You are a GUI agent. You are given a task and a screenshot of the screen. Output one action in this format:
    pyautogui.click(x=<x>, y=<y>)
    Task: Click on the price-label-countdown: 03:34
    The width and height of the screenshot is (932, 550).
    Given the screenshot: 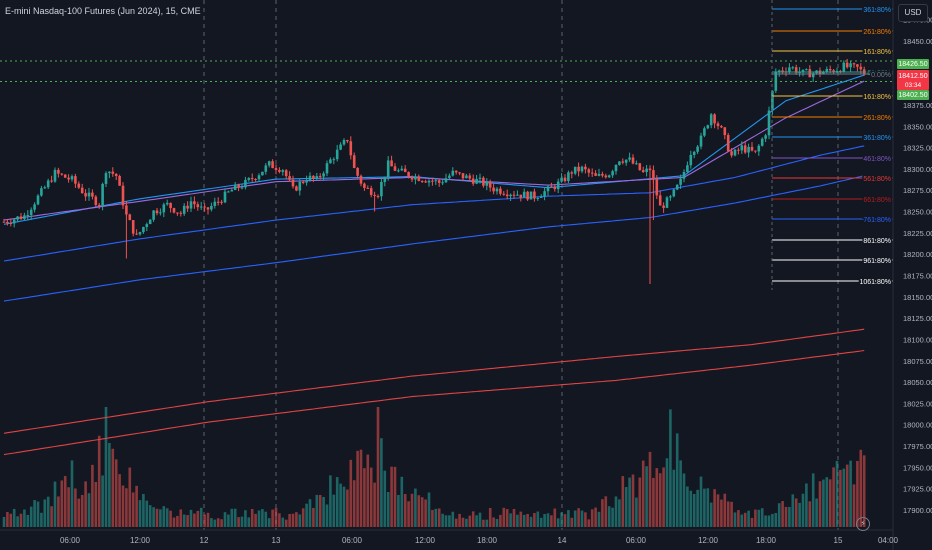 What is the action you would take?
    pyautogui.click(x=913, y=85)
    